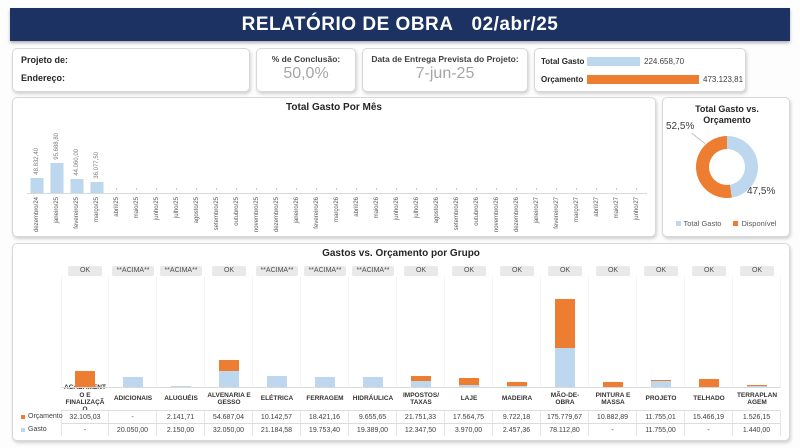  What do you see at coordinates (421, 429) in the screenshot?
I see `gasto-value-cell: 12.347,50` at bounding box center [421, 429].